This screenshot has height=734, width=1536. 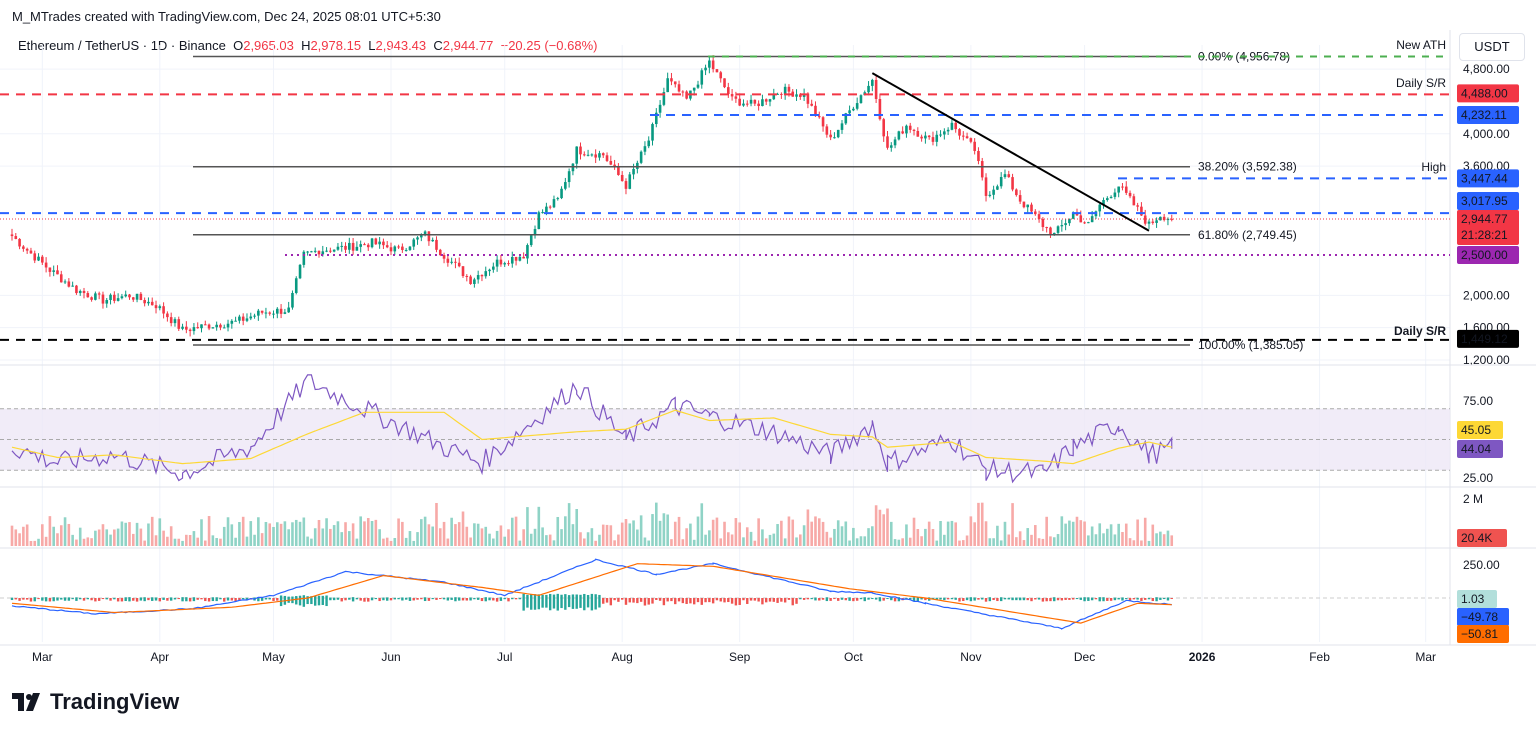 I want to click on time-axis-label: 2026, so click(x=1202, y=657).